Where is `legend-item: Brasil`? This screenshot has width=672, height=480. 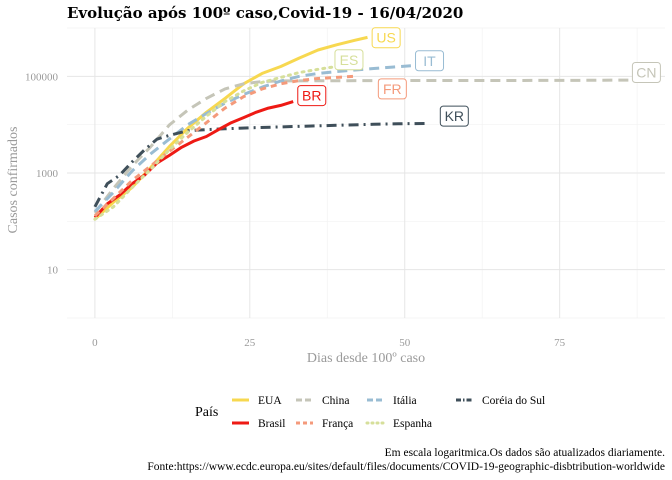 legend-item: Brasil is located at coordinates (258, 424).